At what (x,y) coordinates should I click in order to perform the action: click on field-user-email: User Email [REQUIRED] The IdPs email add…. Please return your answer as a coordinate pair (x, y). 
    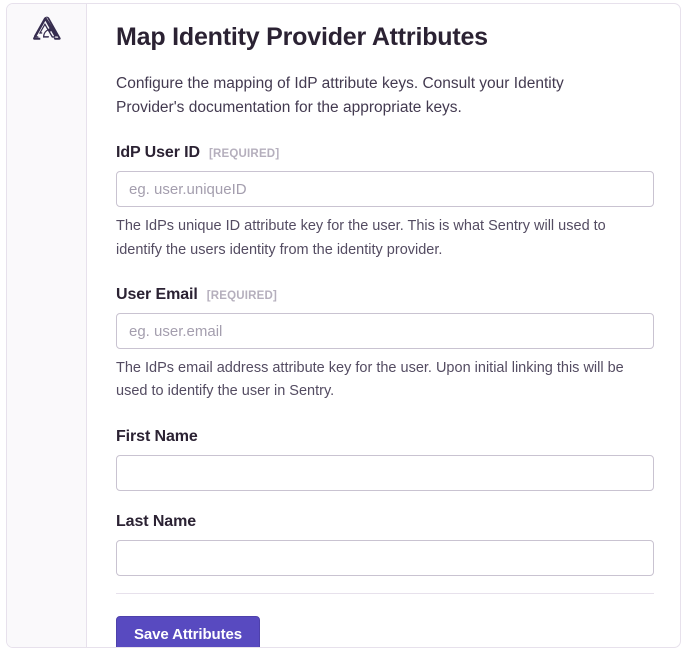
    Looking at the image, I should click on (385, 345).